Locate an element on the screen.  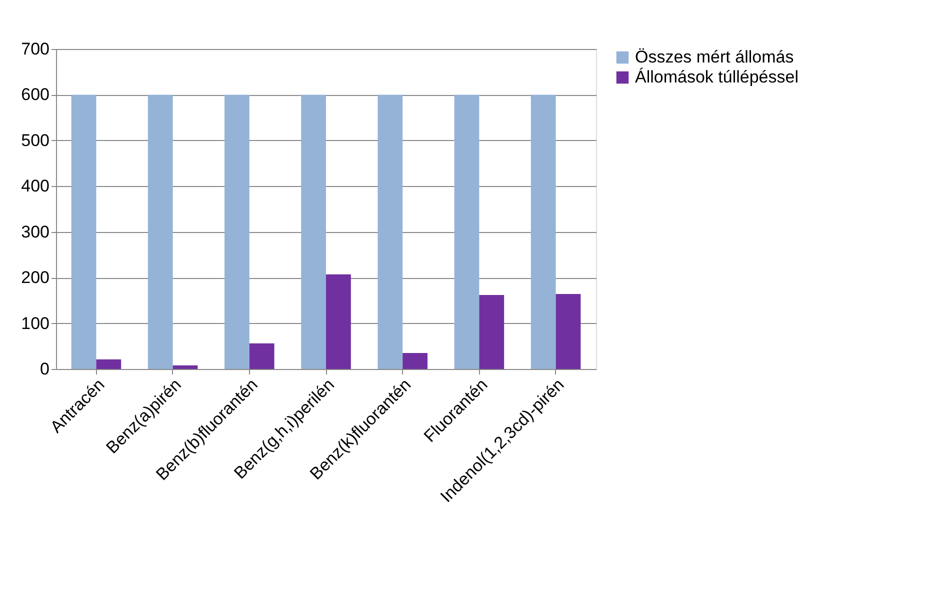
y-tick-label: 500 is located at coordinates (35, 140).